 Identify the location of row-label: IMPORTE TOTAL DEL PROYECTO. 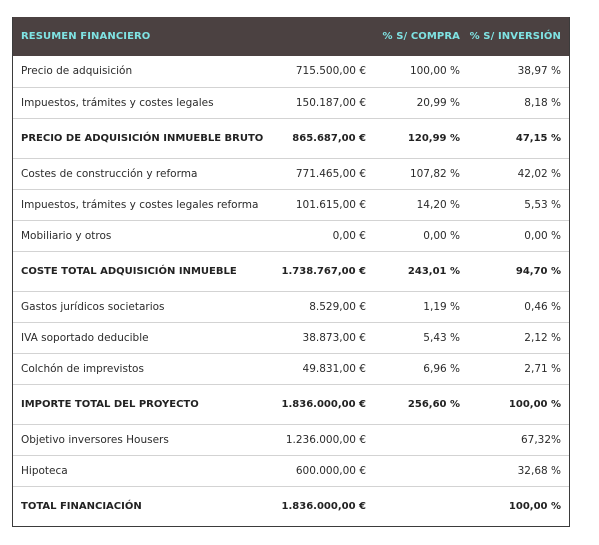
(128, 403).